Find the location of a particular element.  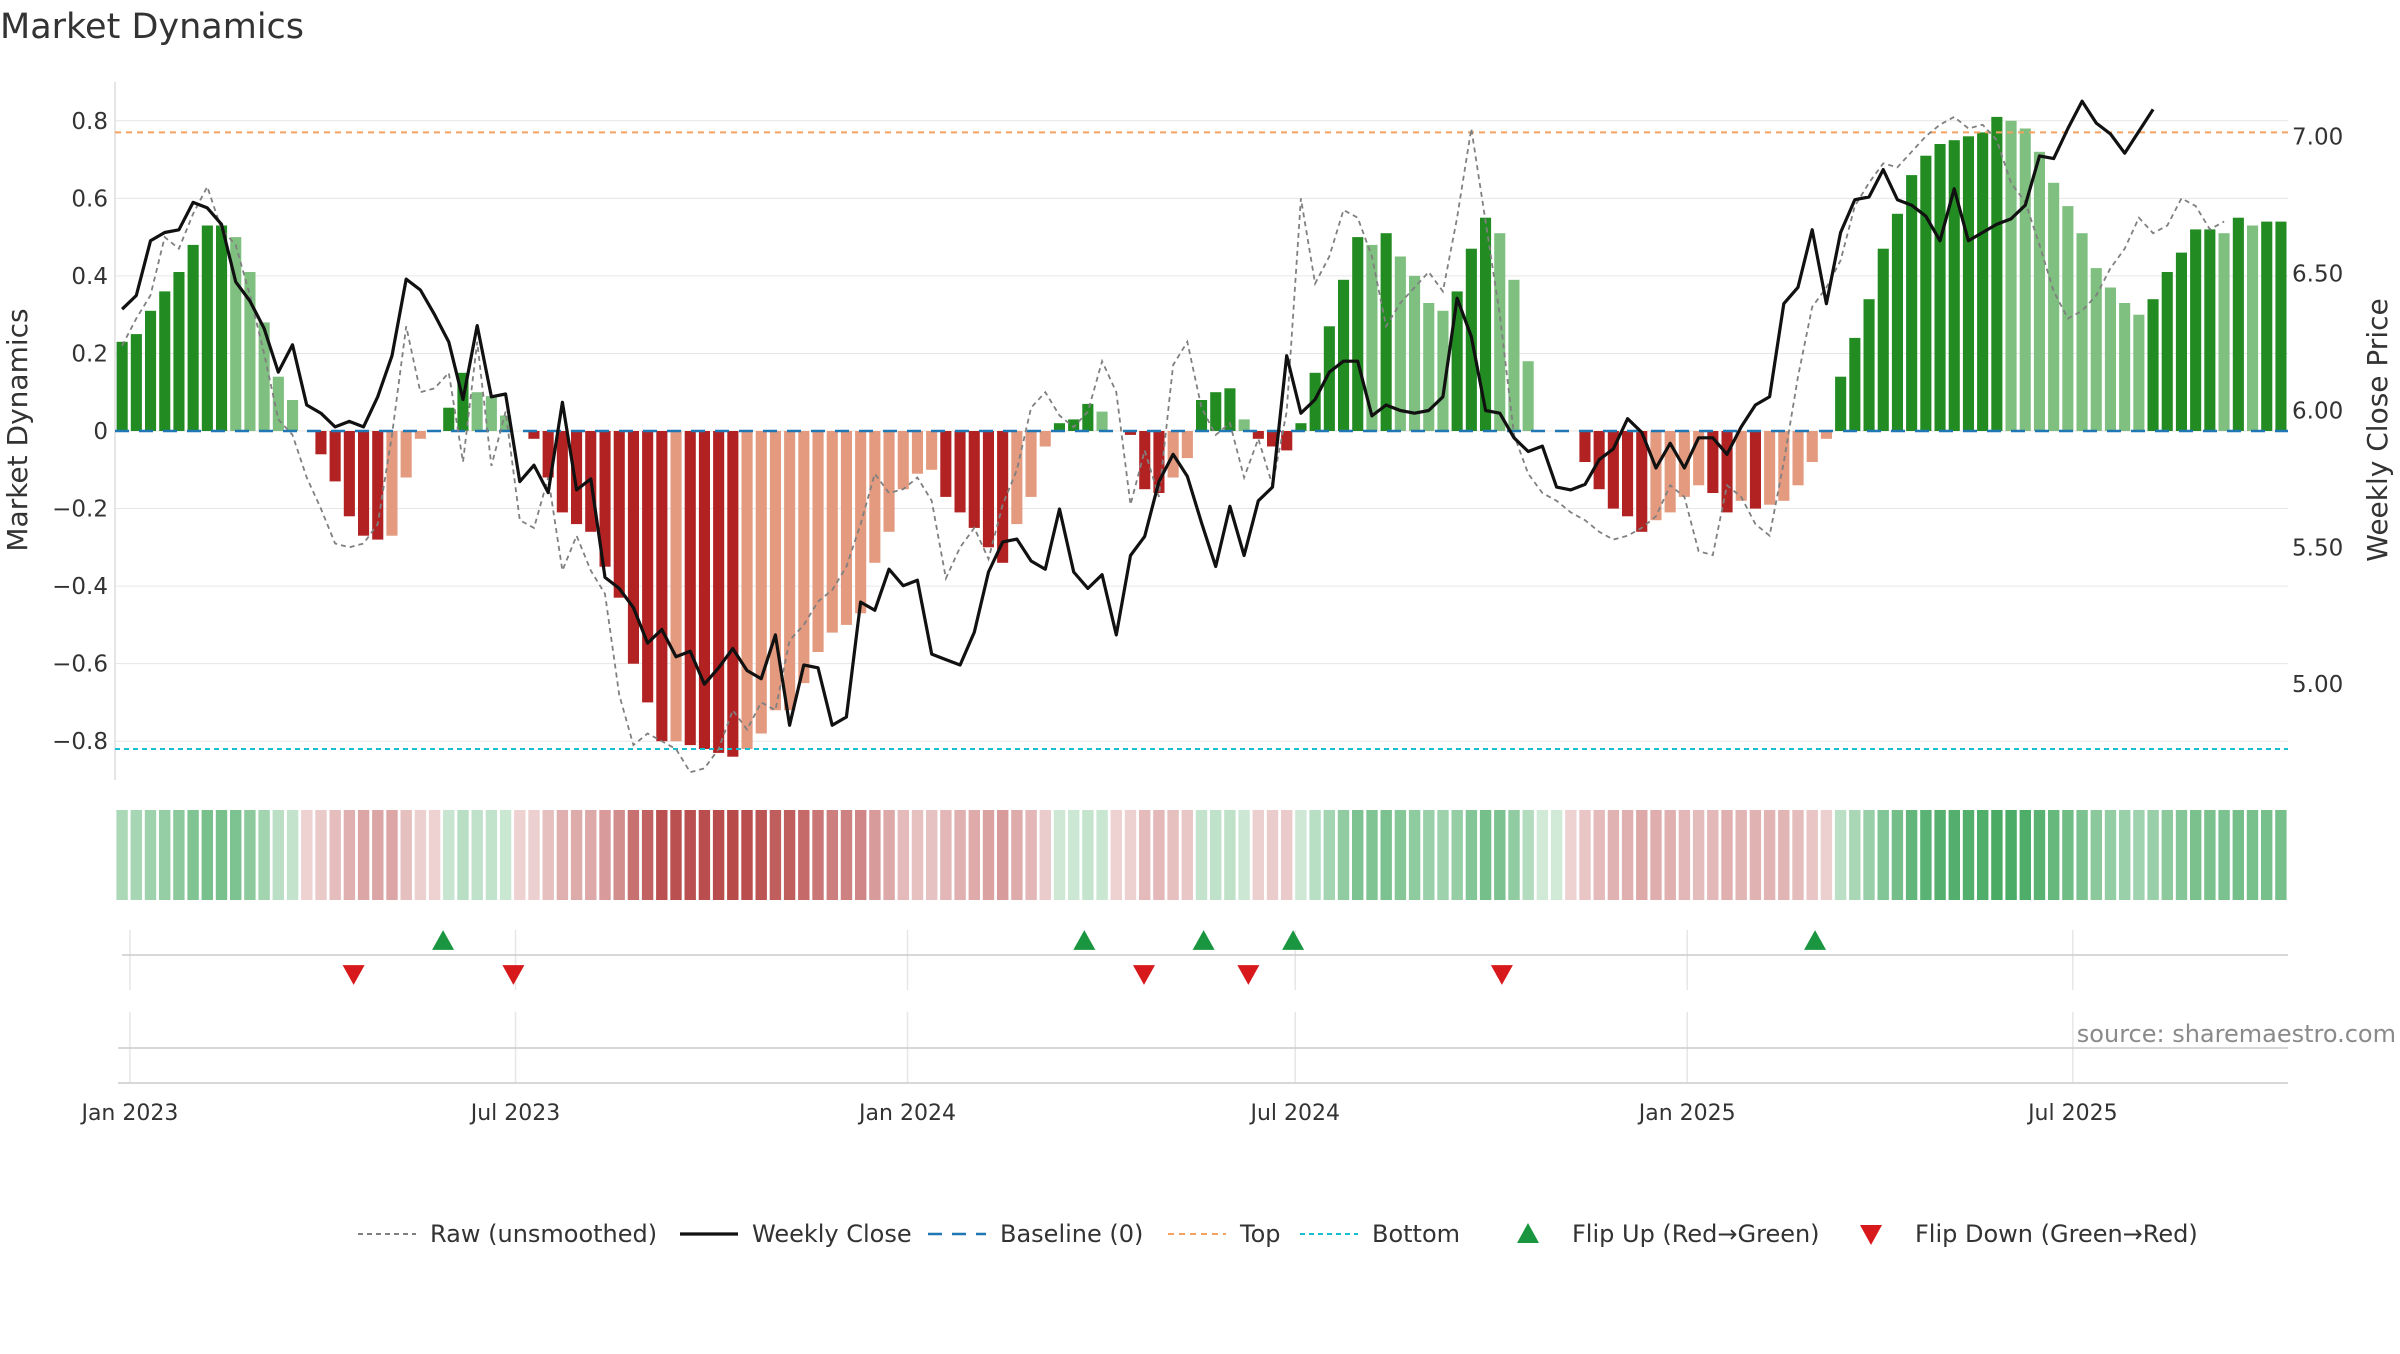

x-tick-label: Jan 2023 is located at coordinates (128, 1113).